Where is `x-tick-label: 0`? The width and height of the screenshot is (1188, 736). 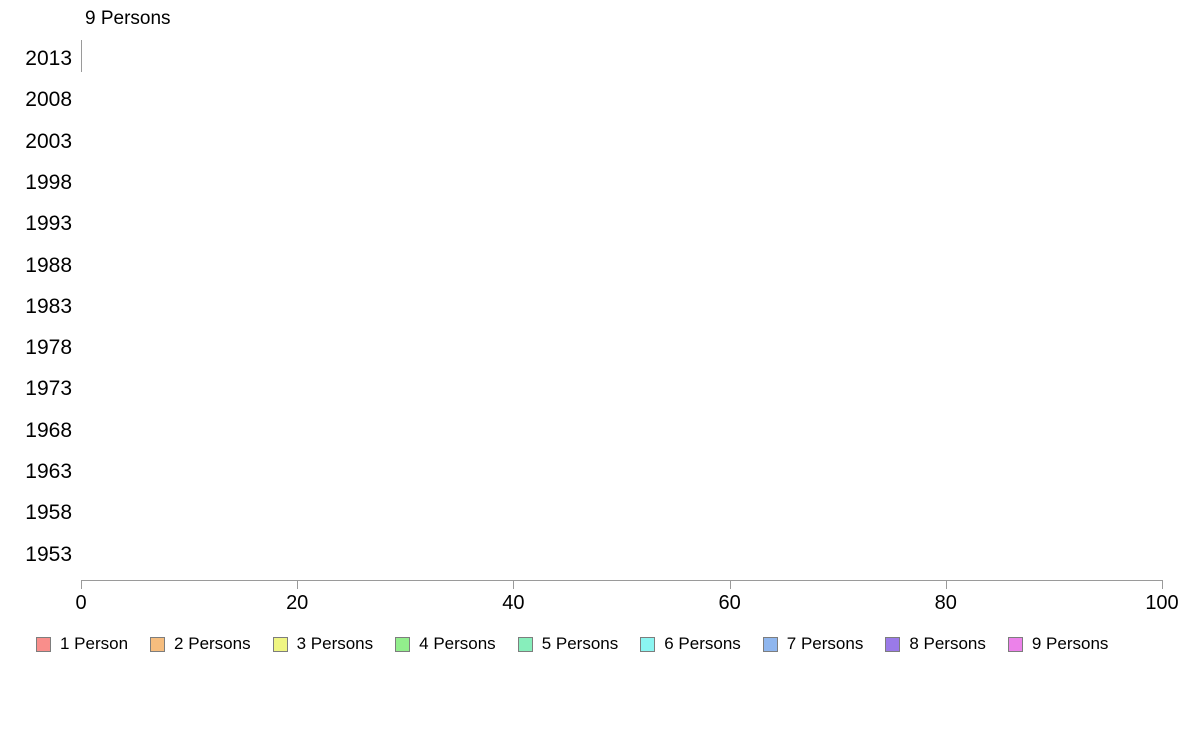 x-tick-label: 0 is located at coordinates (81, 603).